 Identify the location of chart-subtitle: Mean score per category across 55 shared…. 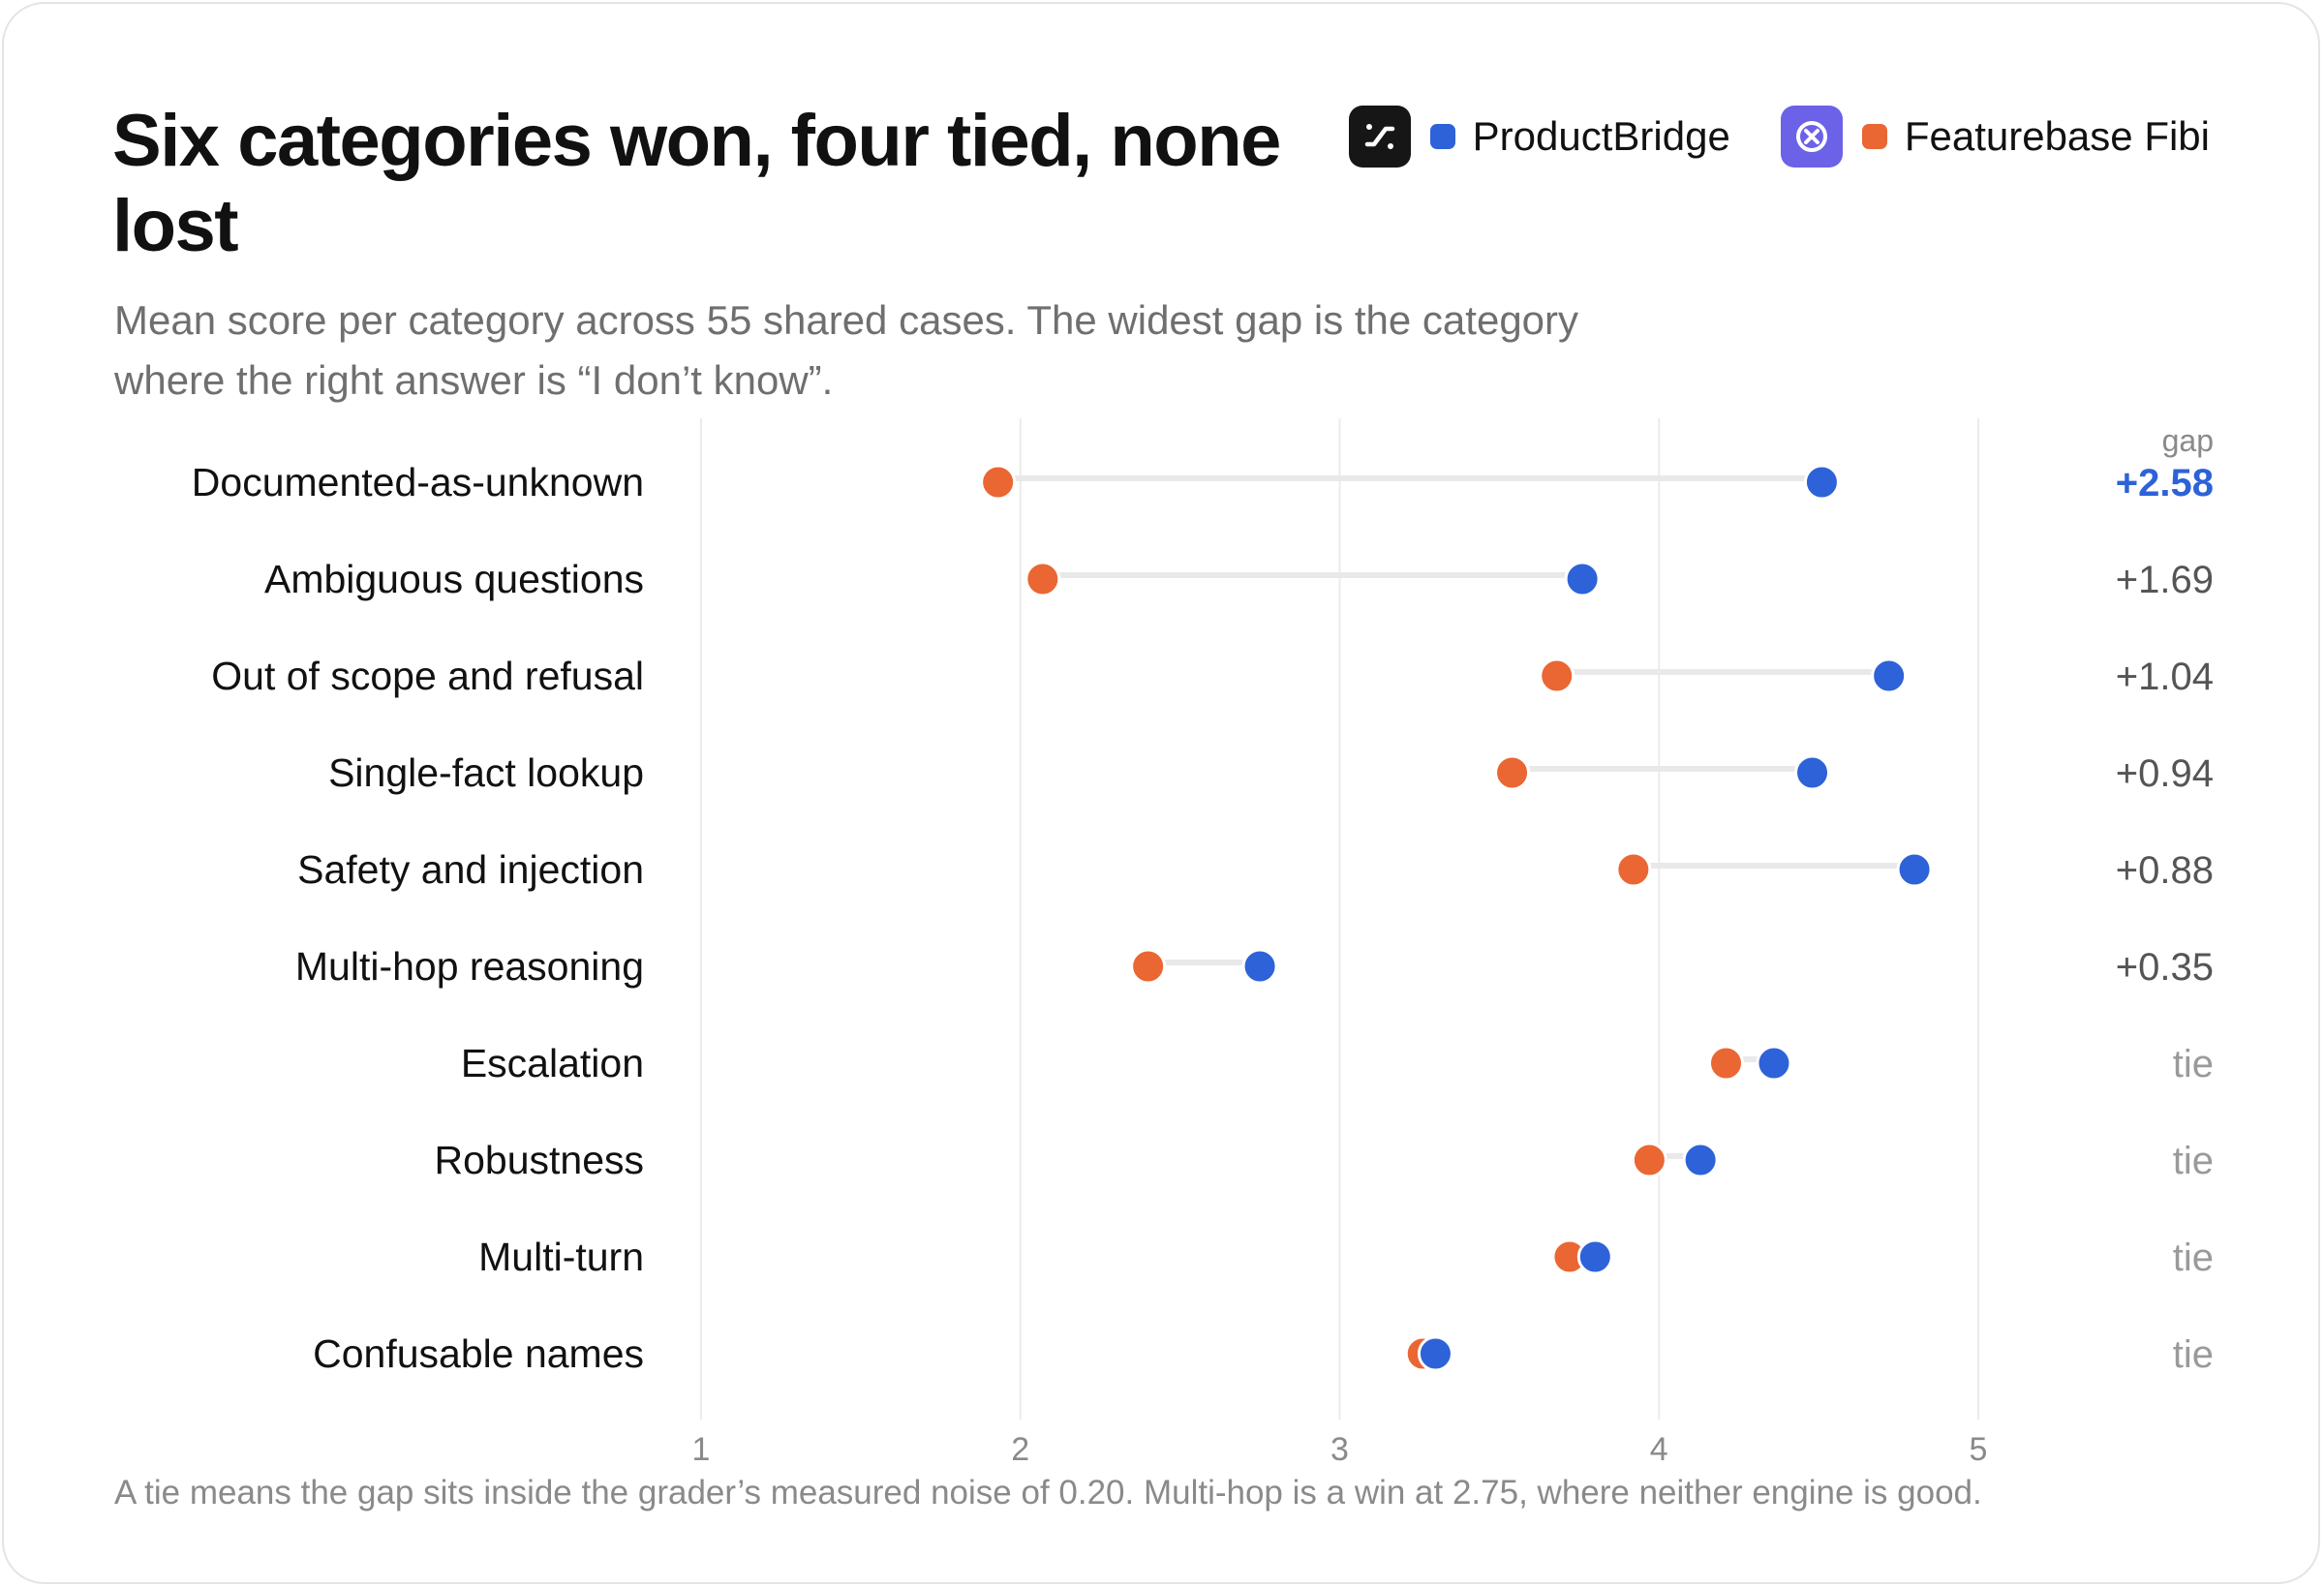
(847, 350).